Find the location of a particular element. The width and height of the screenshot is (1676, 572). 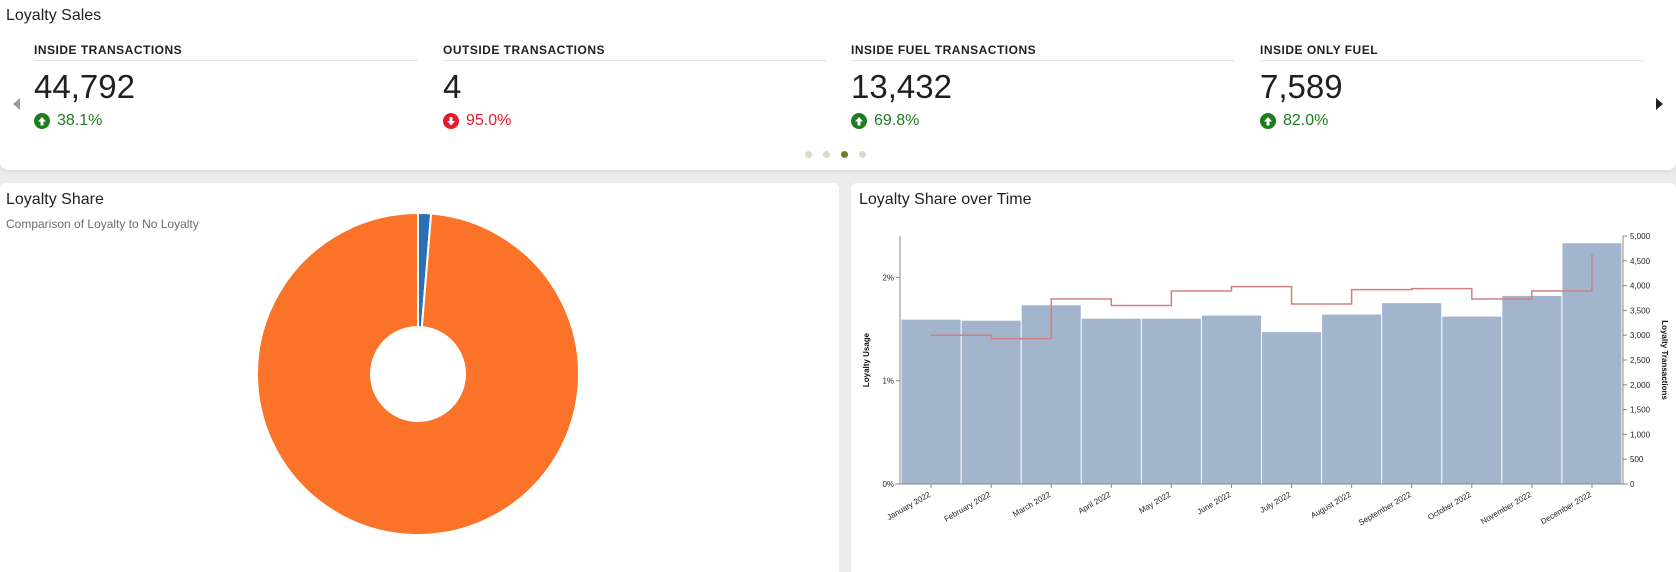

x-tick-label: May 2022 is located at coordinates (1154, 503).